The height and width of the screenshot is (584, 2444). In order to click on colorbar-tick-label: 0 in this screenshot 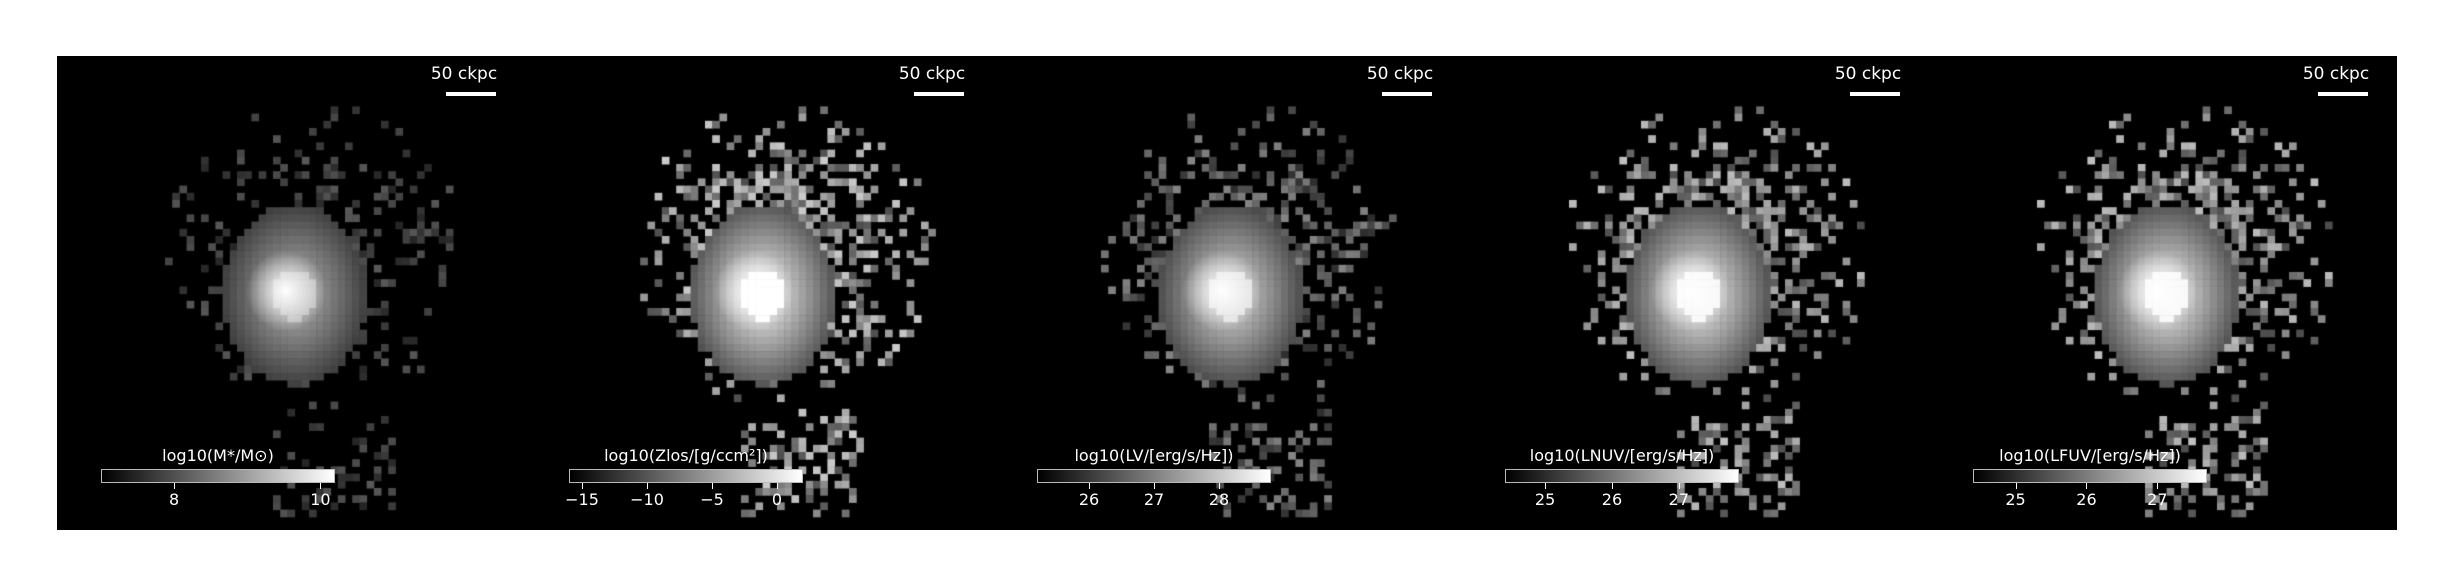, I will do `click(777, 499)`.